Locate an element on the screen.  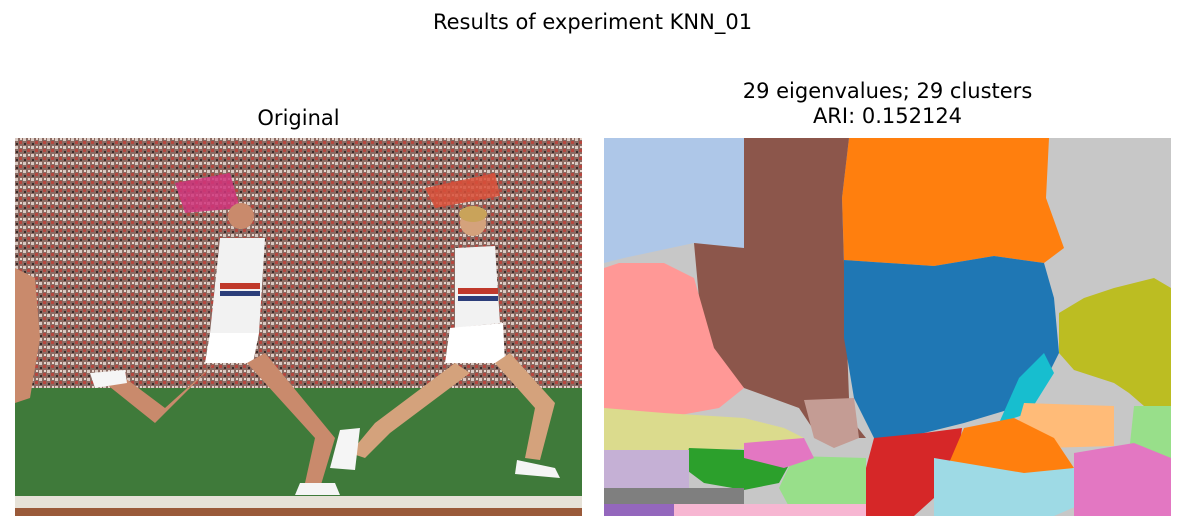
segment-pink is located at coordinates (1122, 479).